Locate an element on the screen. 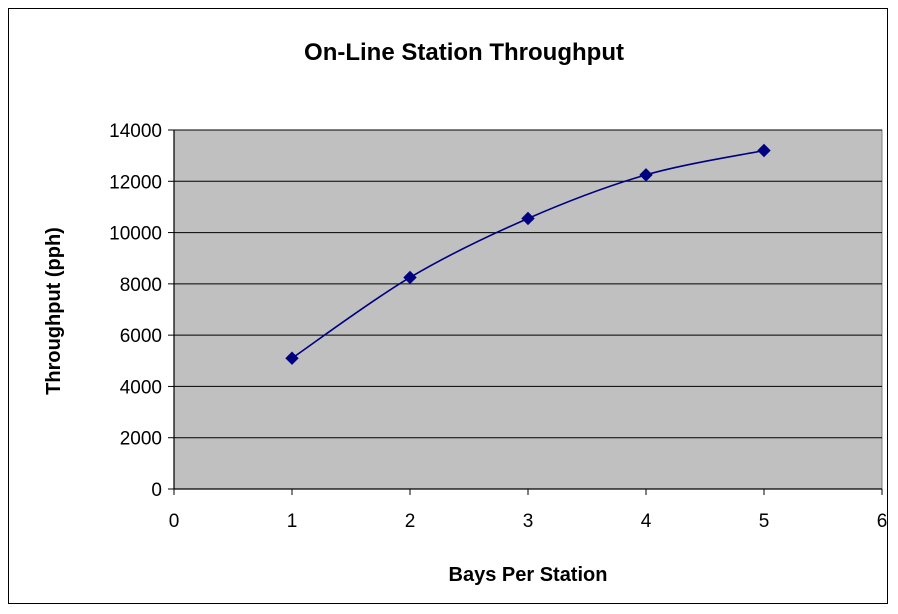 The image size is (898, 614). y-axis-label: Throughput (pph) is located at coordinates (54, 311).